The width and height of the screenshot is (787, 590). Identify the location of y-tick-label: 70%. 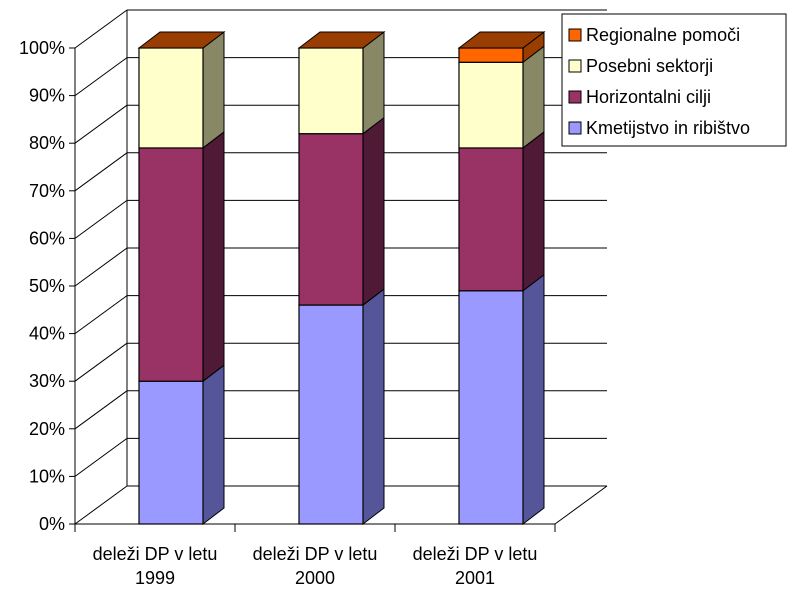
(47, 191).